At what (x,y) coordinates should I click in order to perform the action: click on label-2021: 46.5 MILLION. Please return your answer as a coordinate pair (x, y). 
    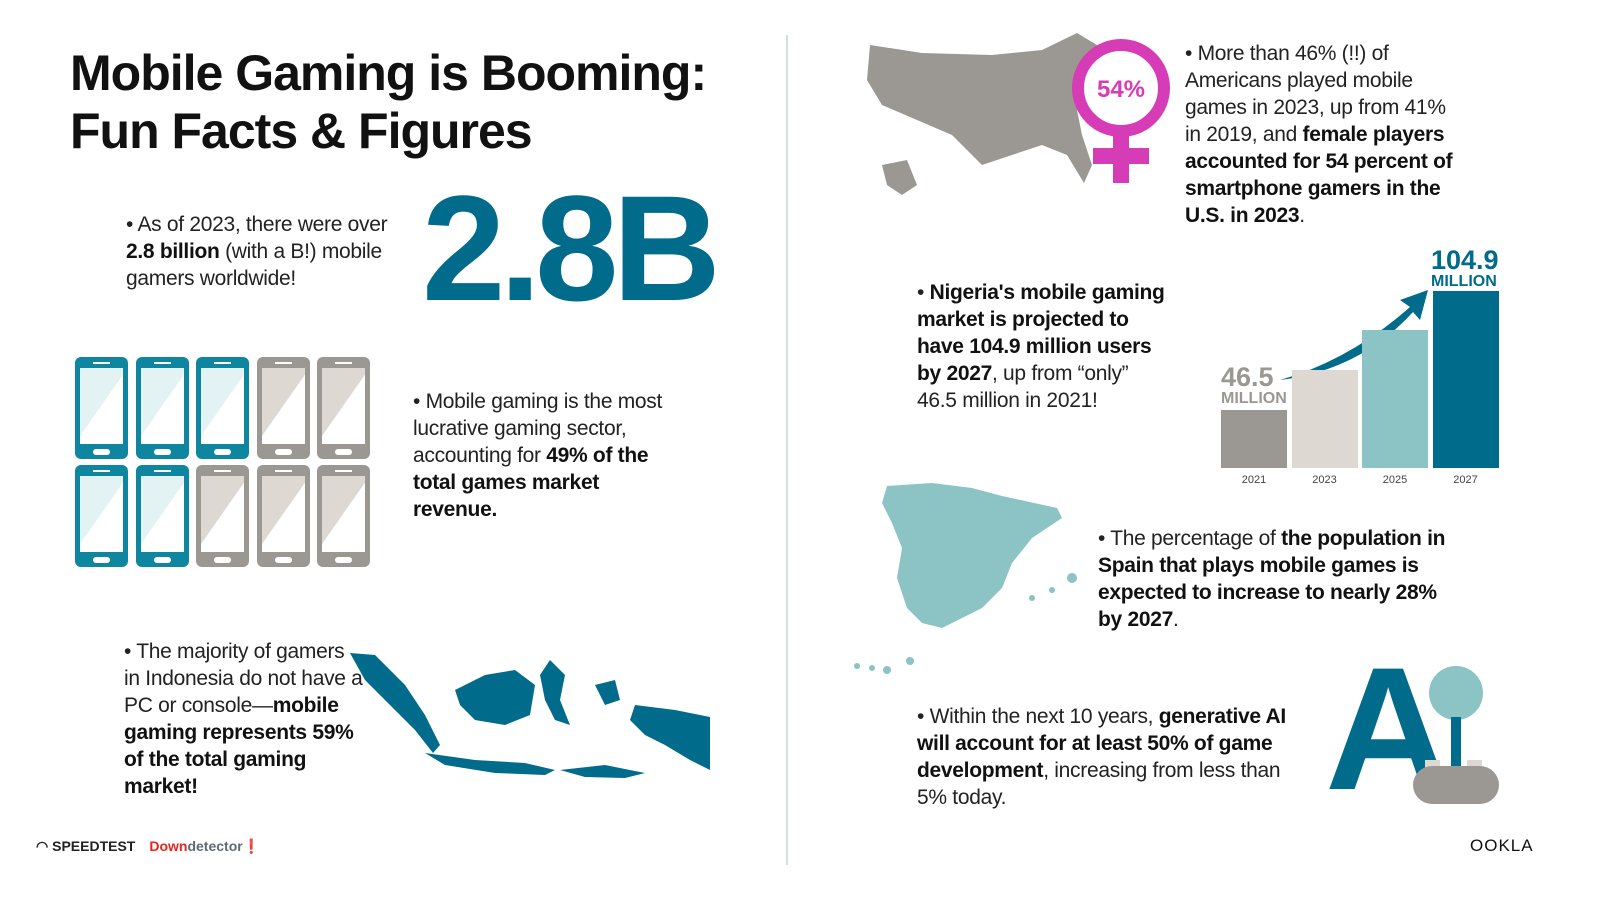
    Looking at the image, I should click on (1254, 384).